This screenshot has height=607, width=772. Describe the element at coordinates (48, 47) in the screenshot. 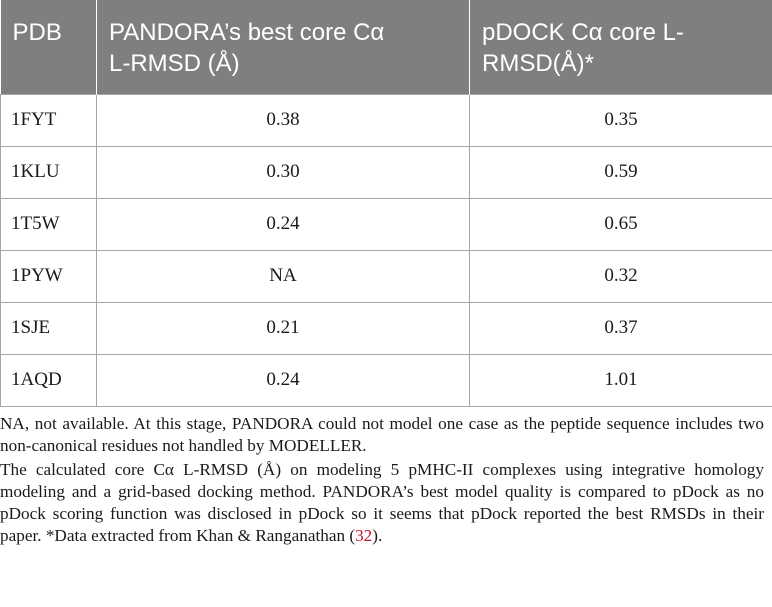

I see `header-pdb: PDB` at that location.